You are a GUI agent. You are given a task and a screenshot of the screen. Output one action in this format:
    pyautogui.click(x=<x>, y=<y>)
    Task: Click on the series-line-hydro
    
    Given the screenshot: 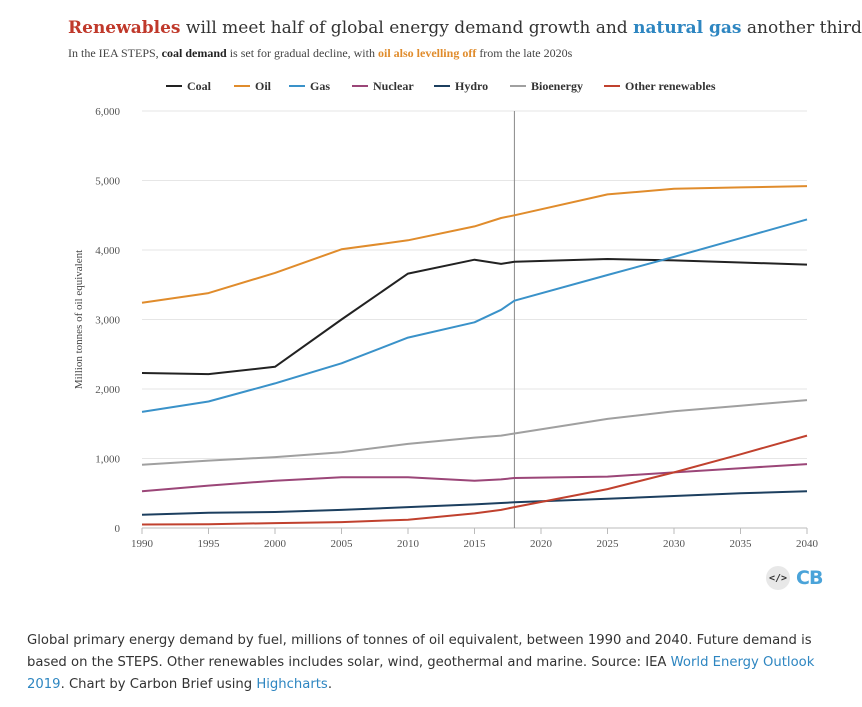 What is the action you would take?
    pyautogui.click(x=474, y=503)
    